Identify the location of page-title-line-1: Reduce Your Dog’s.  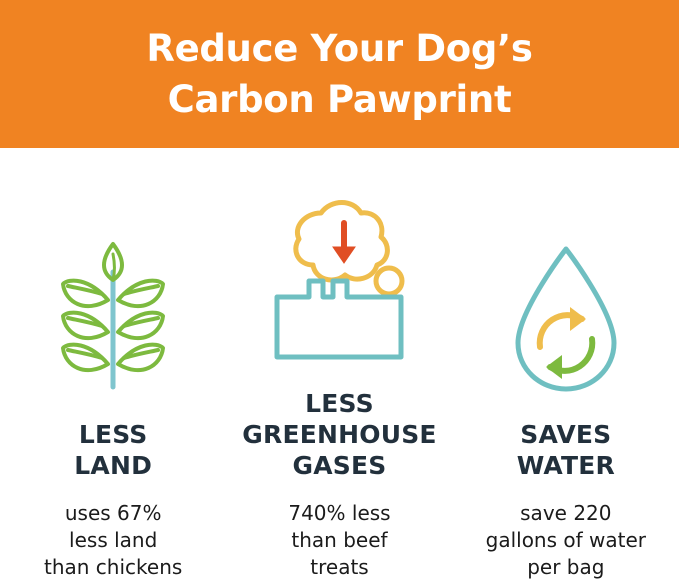
(339, 48).